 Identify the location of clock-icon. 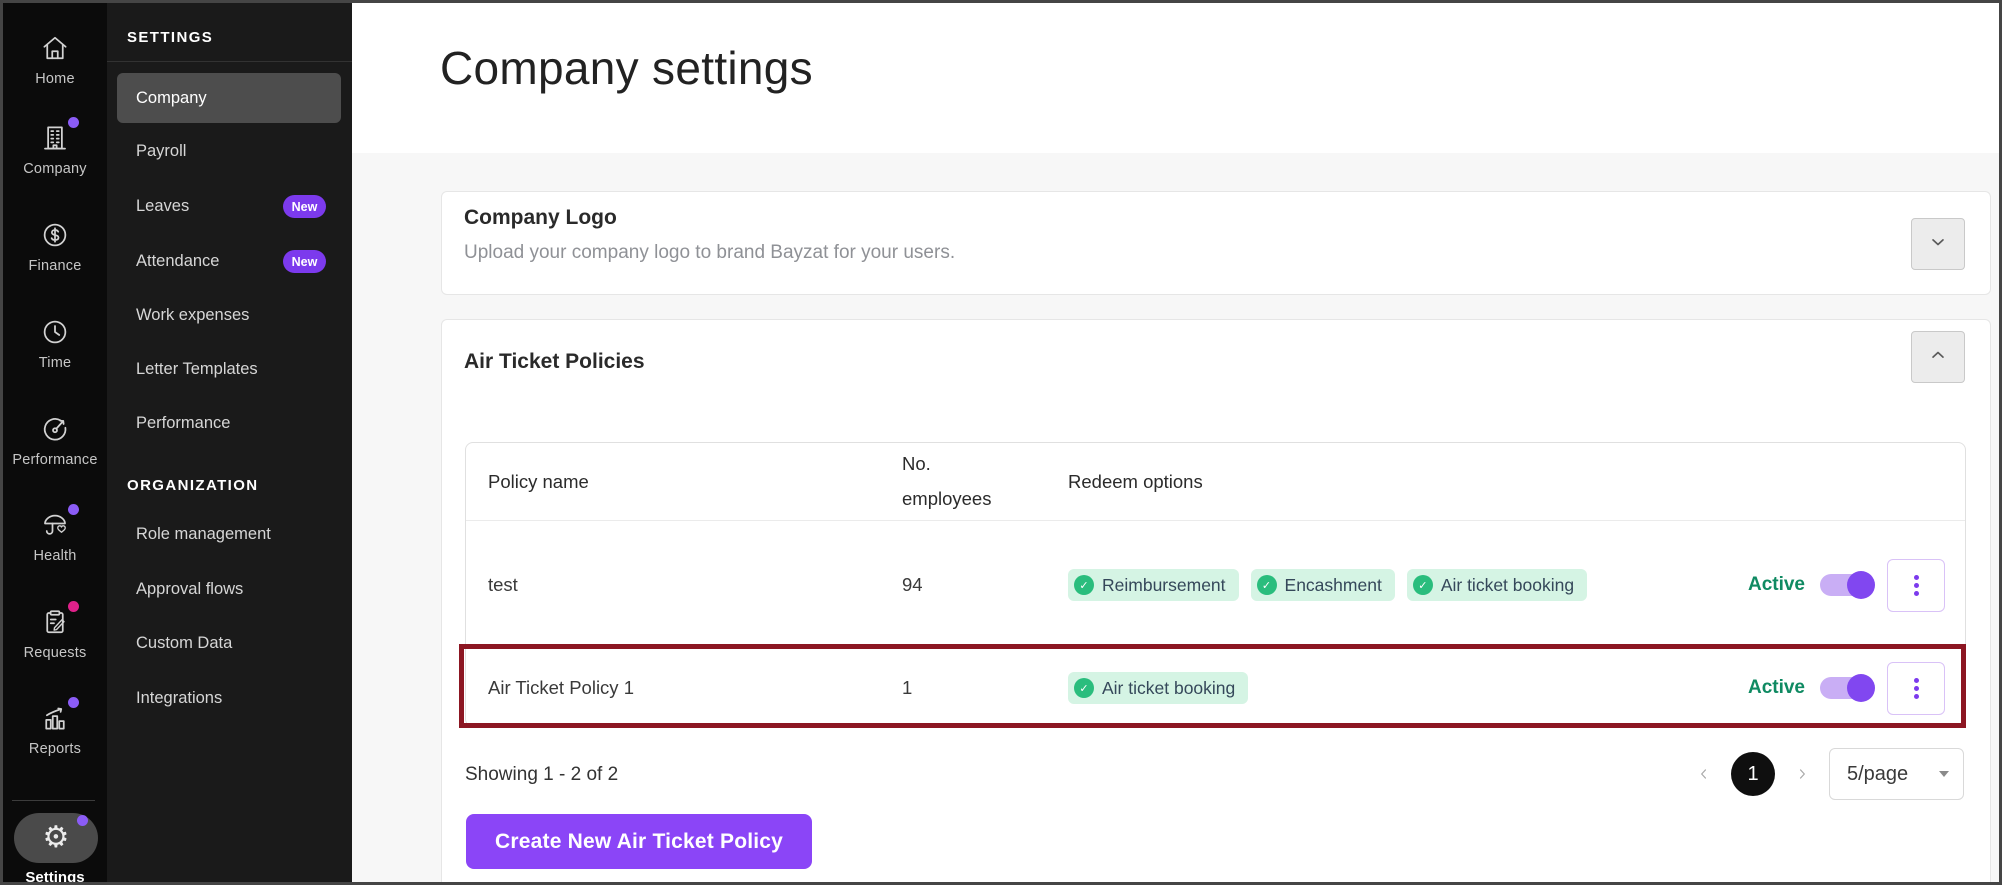
(55, 332).